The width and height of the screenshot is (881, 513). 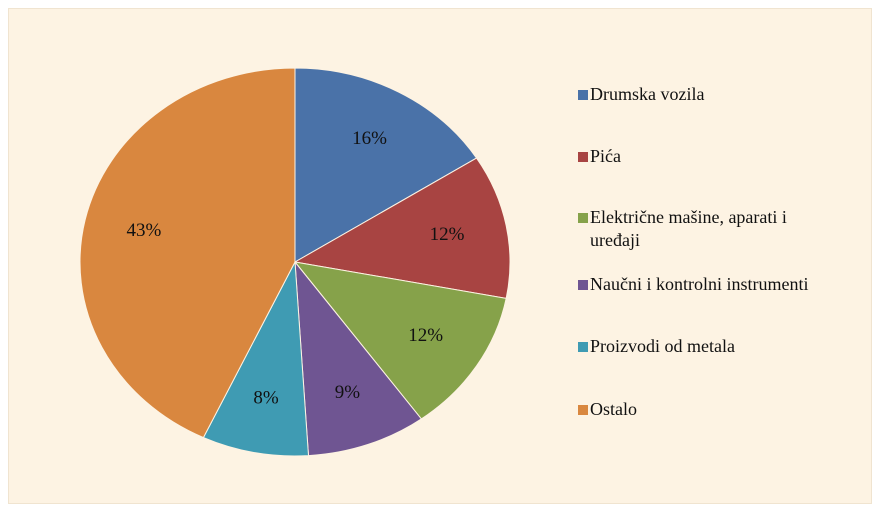 I want to click on legend-item: Električne mašine, aparati i uređaji, so click(x=699, y=229).